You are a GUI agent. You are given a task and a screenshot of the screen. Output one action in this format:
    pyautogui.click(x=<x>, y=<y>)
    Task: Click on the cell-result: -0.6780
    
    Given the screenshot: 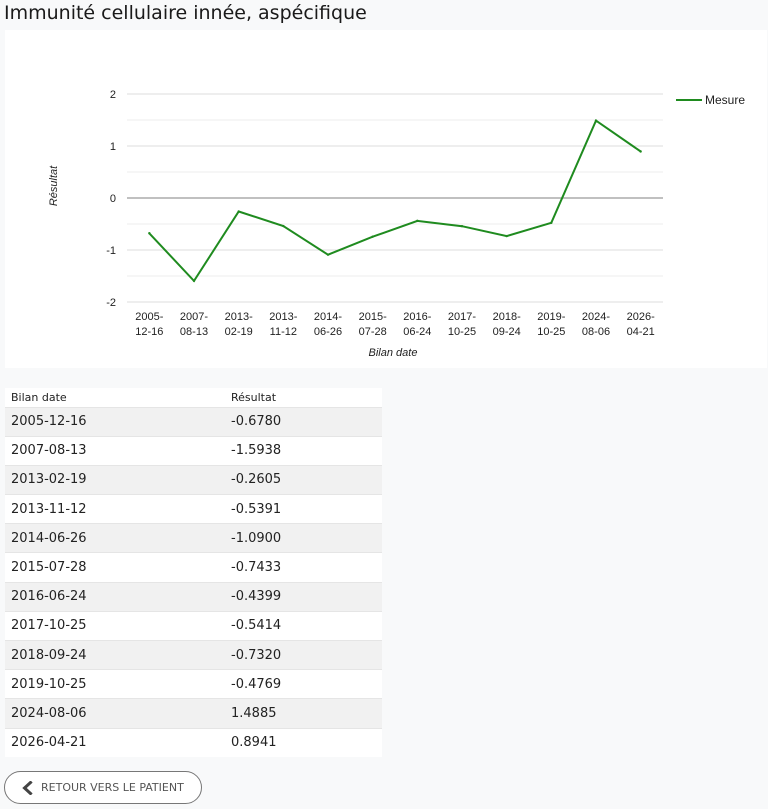 What is the action you would take?
    pyautogui.click(x=306, y=421)
    